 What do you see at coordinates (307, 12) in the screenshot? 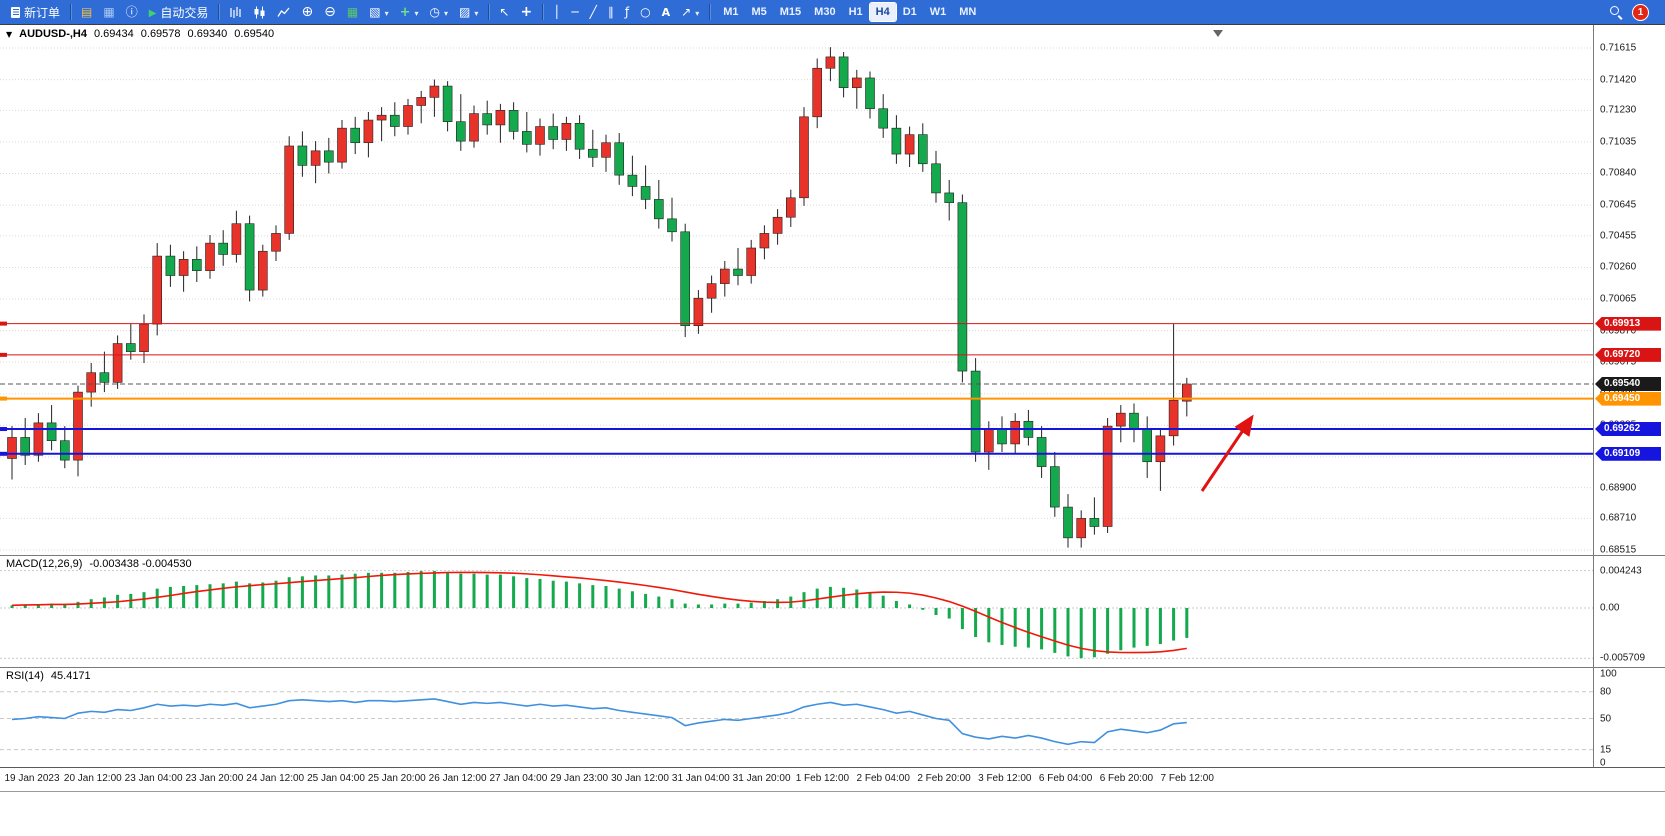
I see `zoom-in-icon` at bounding box center [307, 12].